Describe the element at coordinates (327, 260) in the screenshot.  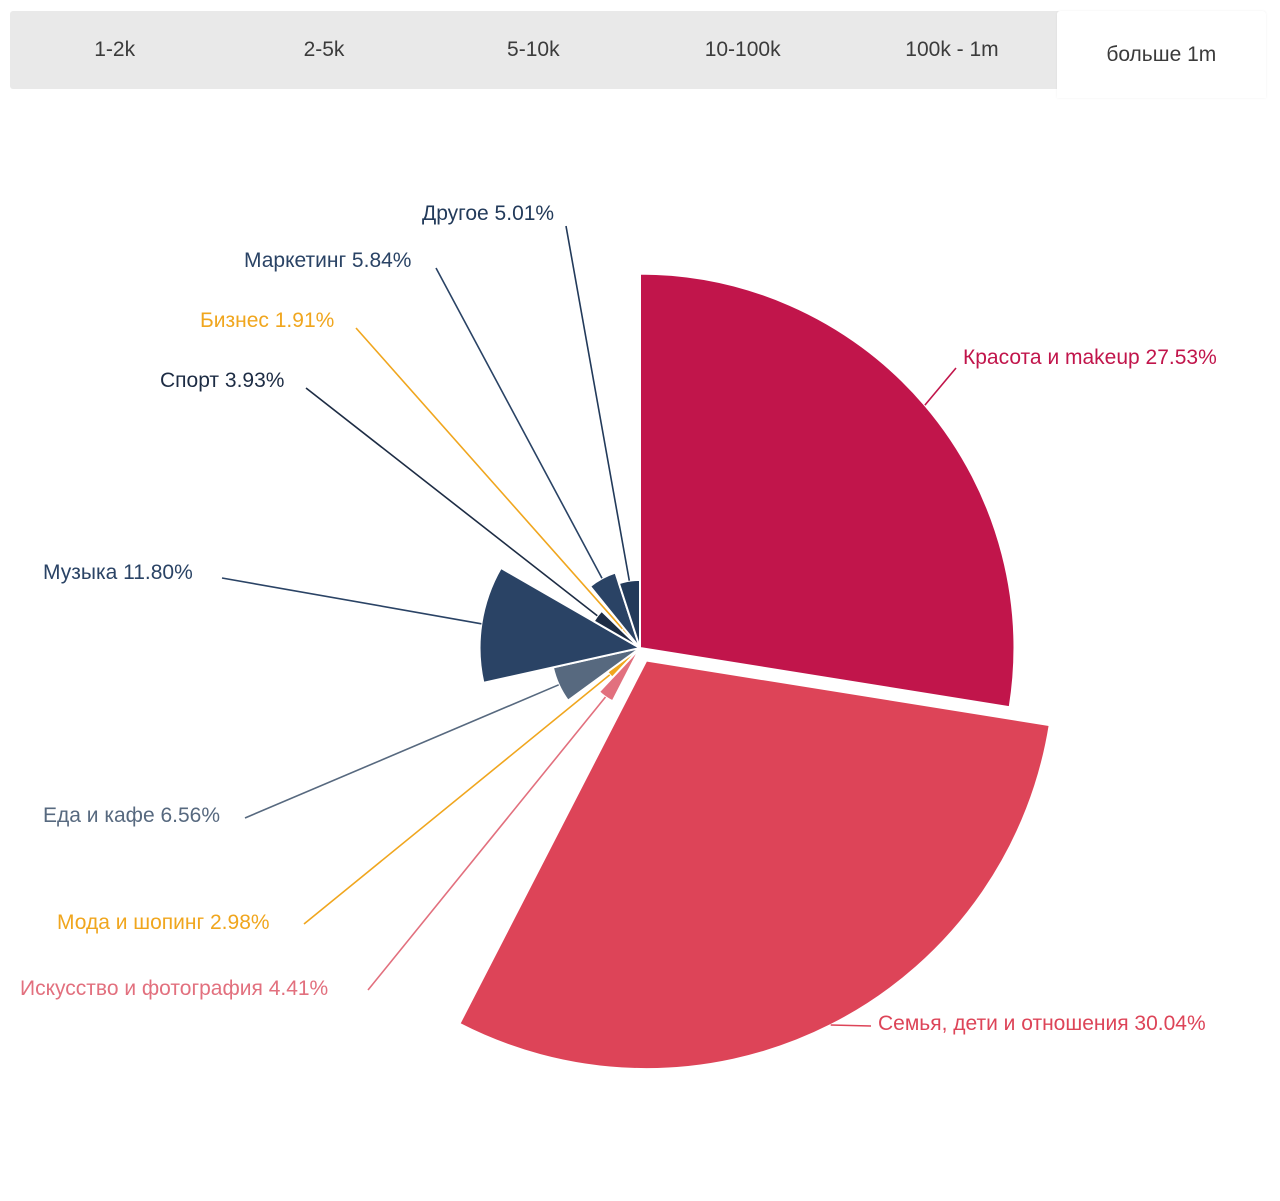
I see `slice-label-8: Маркетинг 5.84%` at that location.